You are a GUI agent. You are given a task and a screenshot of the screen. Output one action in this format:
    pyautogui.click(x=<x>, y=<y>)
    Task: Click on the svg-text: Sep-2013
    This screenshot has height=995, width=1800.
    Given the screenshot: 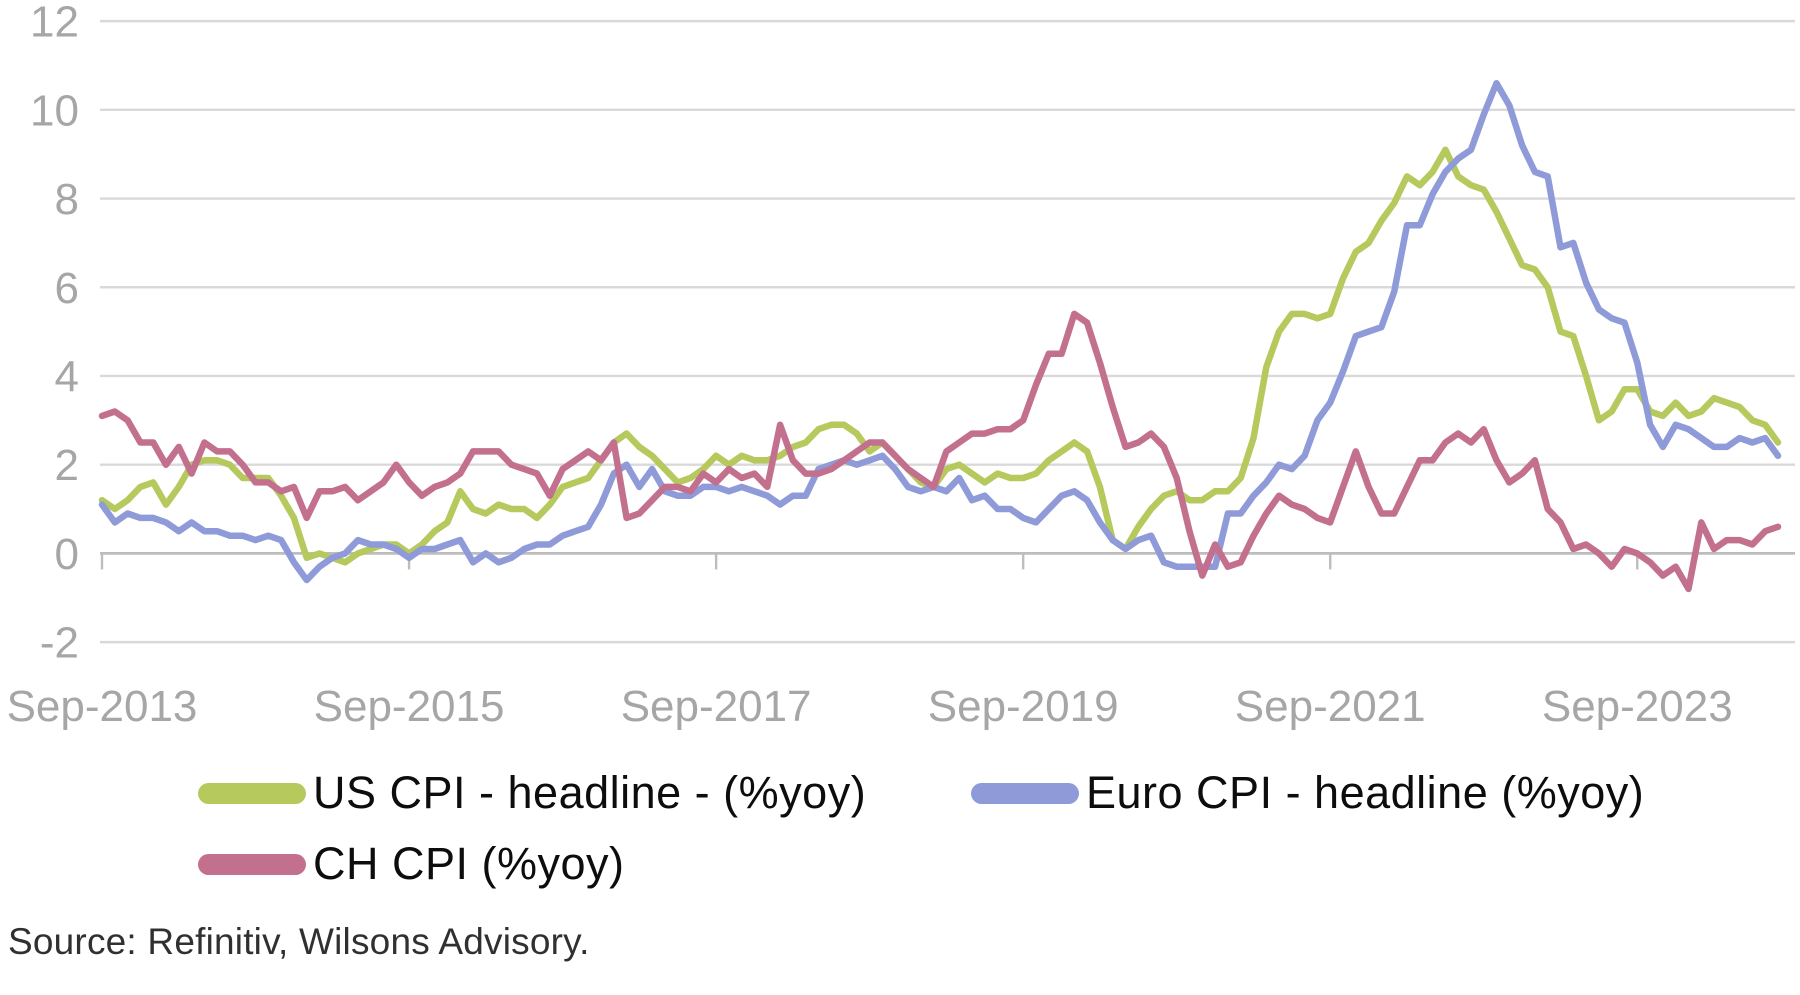 What is the action you would take?
    pyautogui.click(x=102, y=706)
    